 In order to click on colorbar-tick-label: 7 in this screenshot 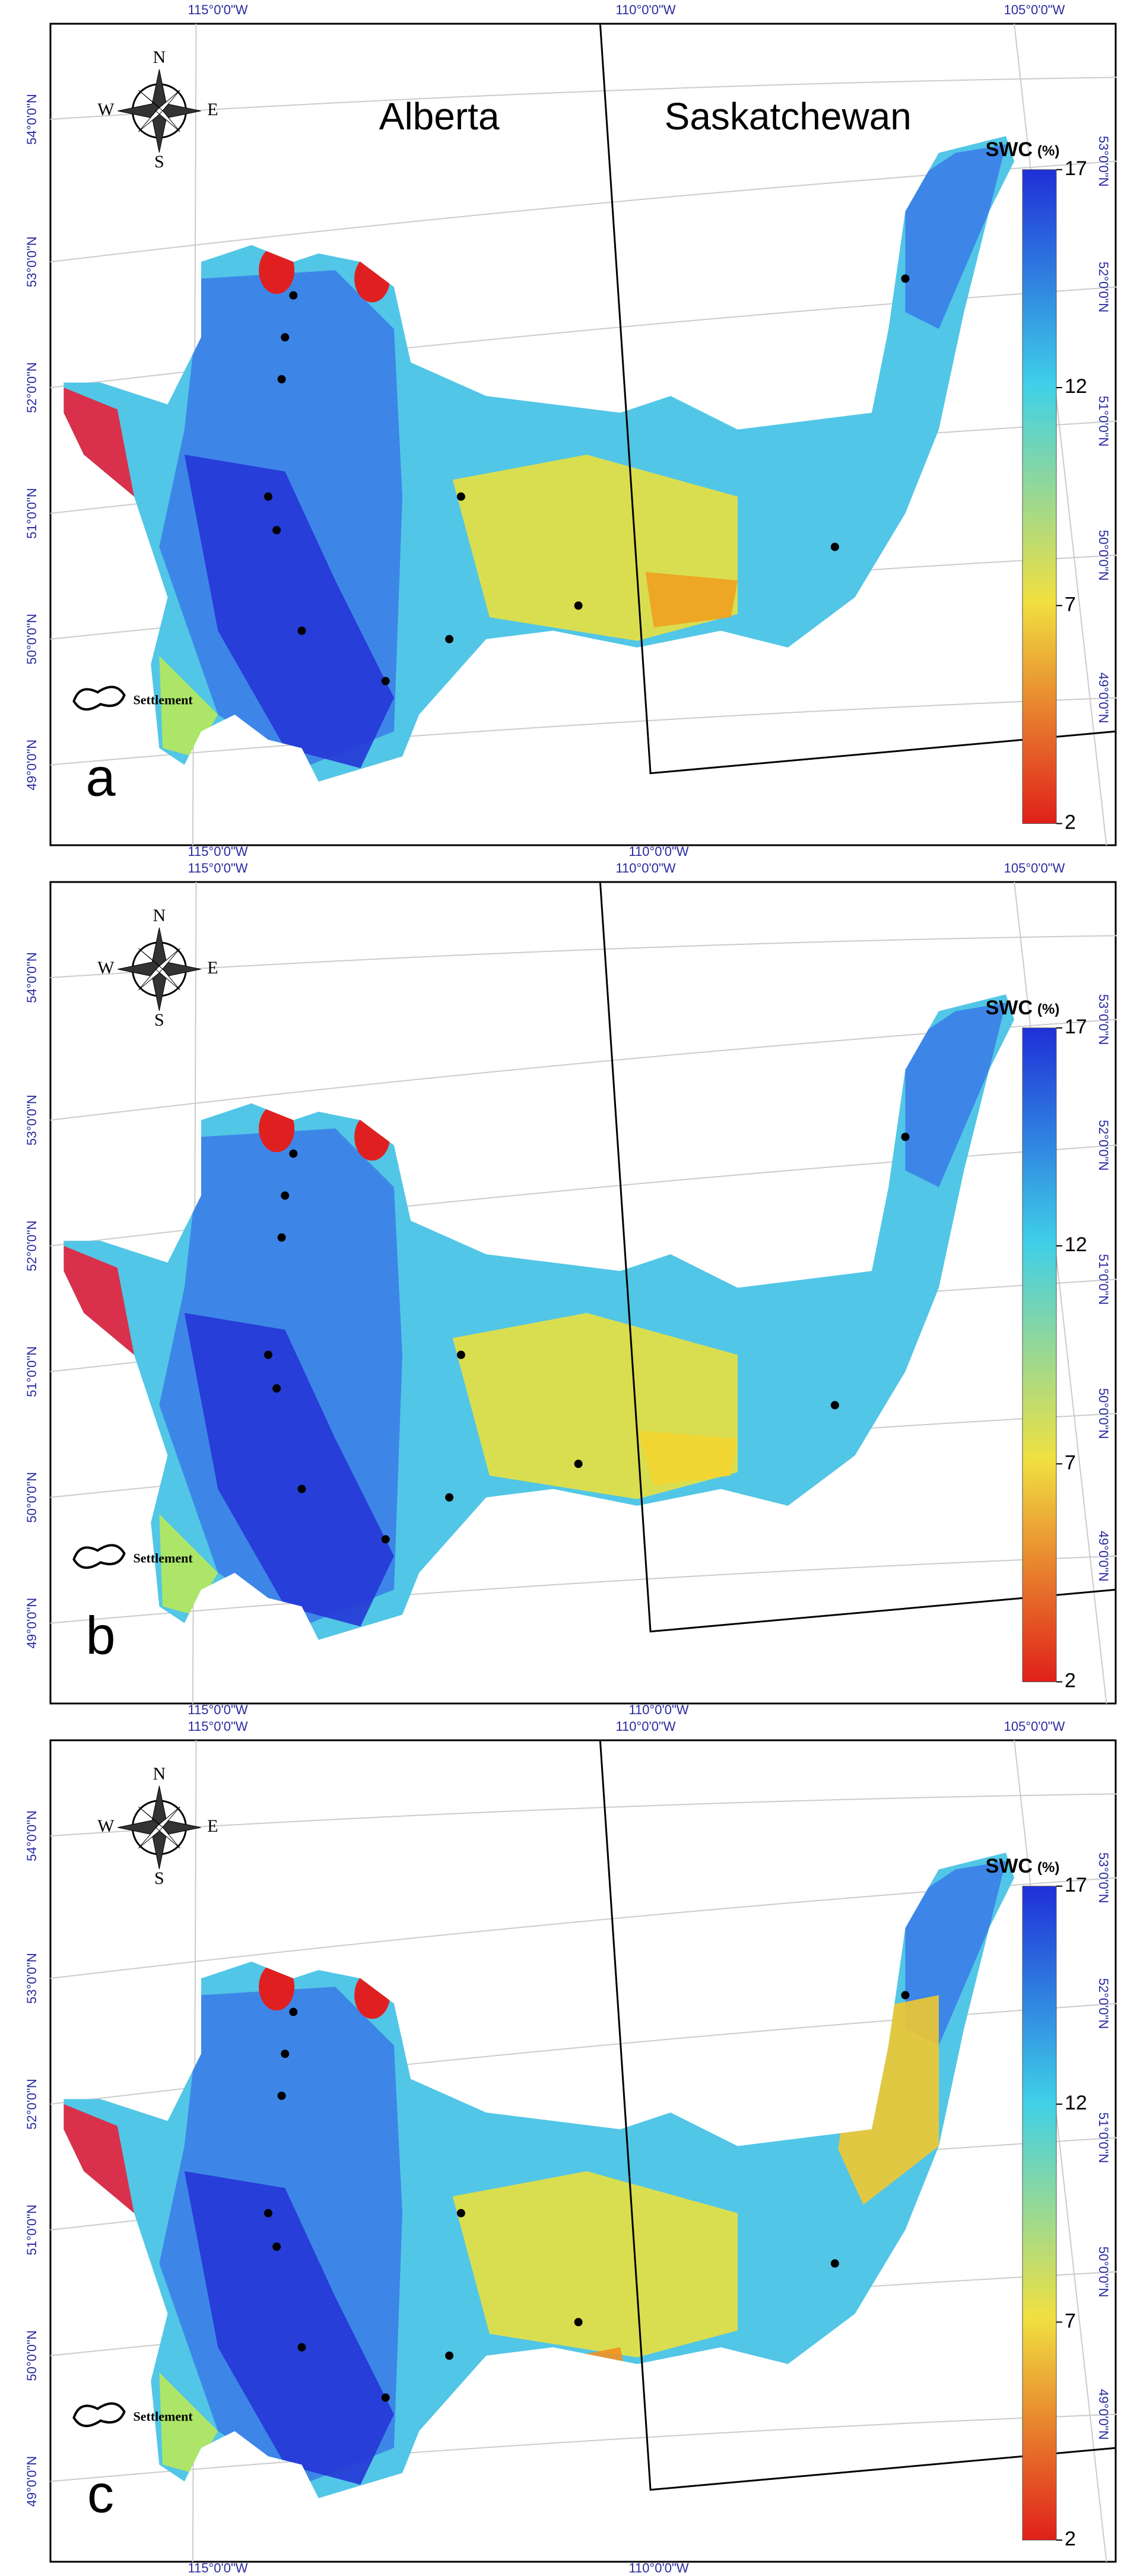, I will do `click(1071, 1462)`.